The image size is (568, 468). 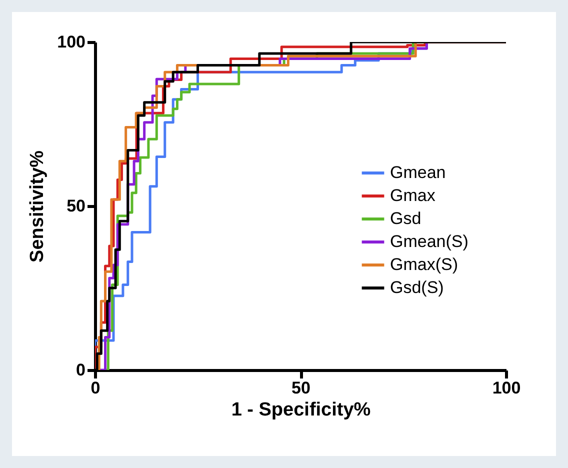 What do you see at coordinates (418, 172) in the screenshot?
I see `legend-label: Gmean` at bounding box center [418, 172].